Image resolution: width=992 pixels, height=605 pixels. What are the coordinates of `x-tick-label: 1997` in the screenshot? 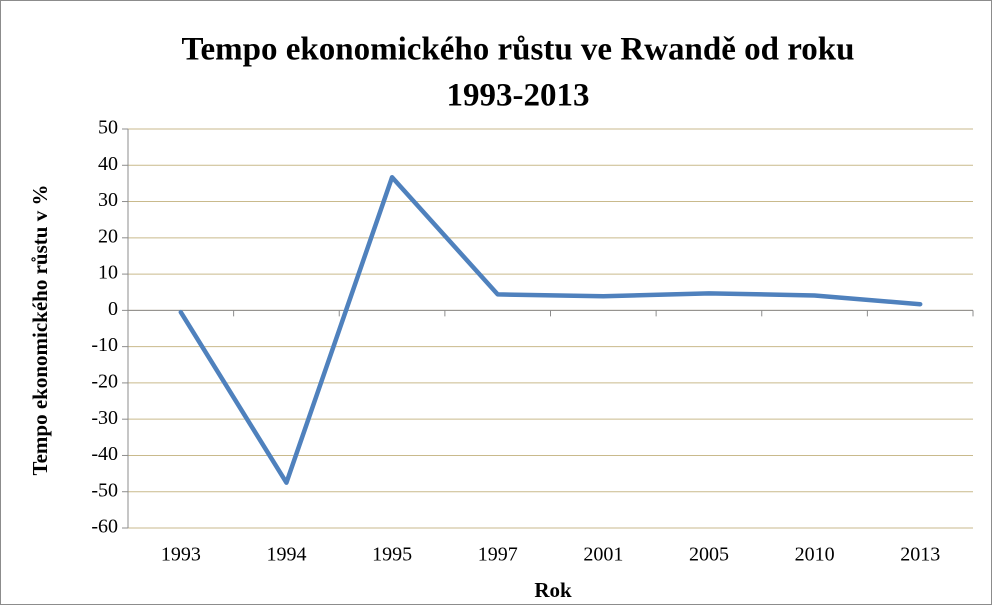 It's located at (498, 555).